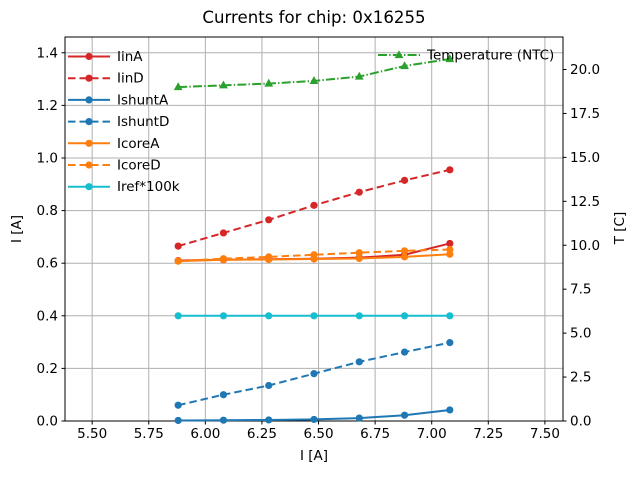  Describe the element at coordinates (47, 53) in the screenshot. I see `y-left-tick-label: 1.4` at that location.